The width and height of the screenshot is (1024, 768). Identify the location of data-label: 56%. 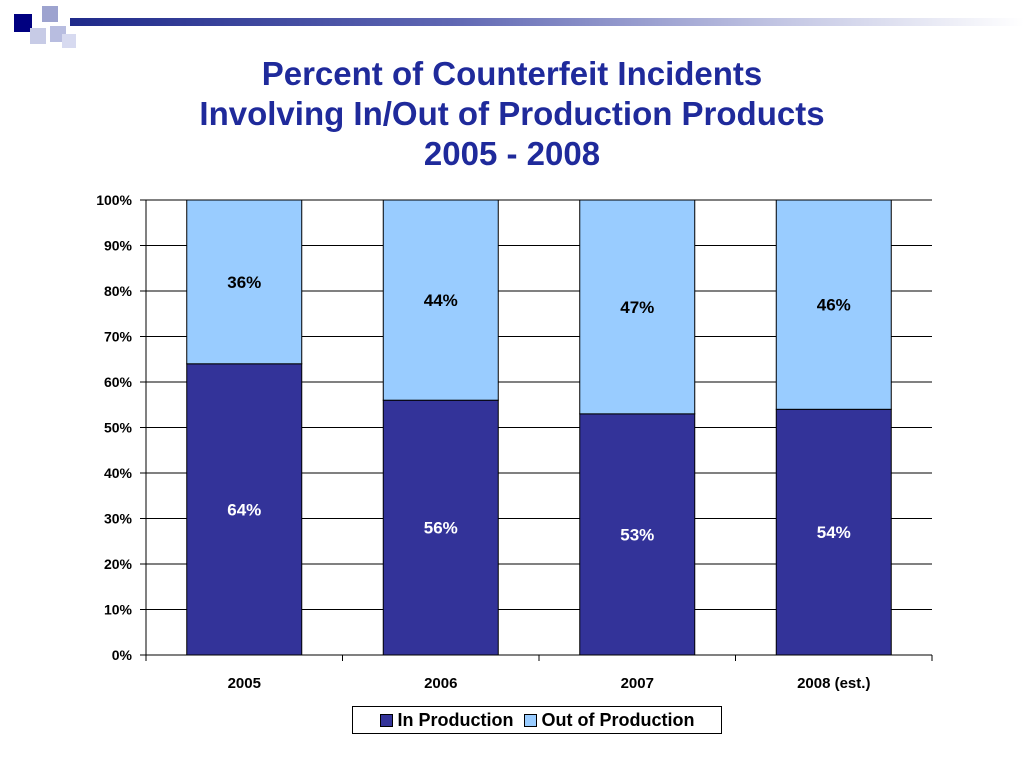
(441, 528).